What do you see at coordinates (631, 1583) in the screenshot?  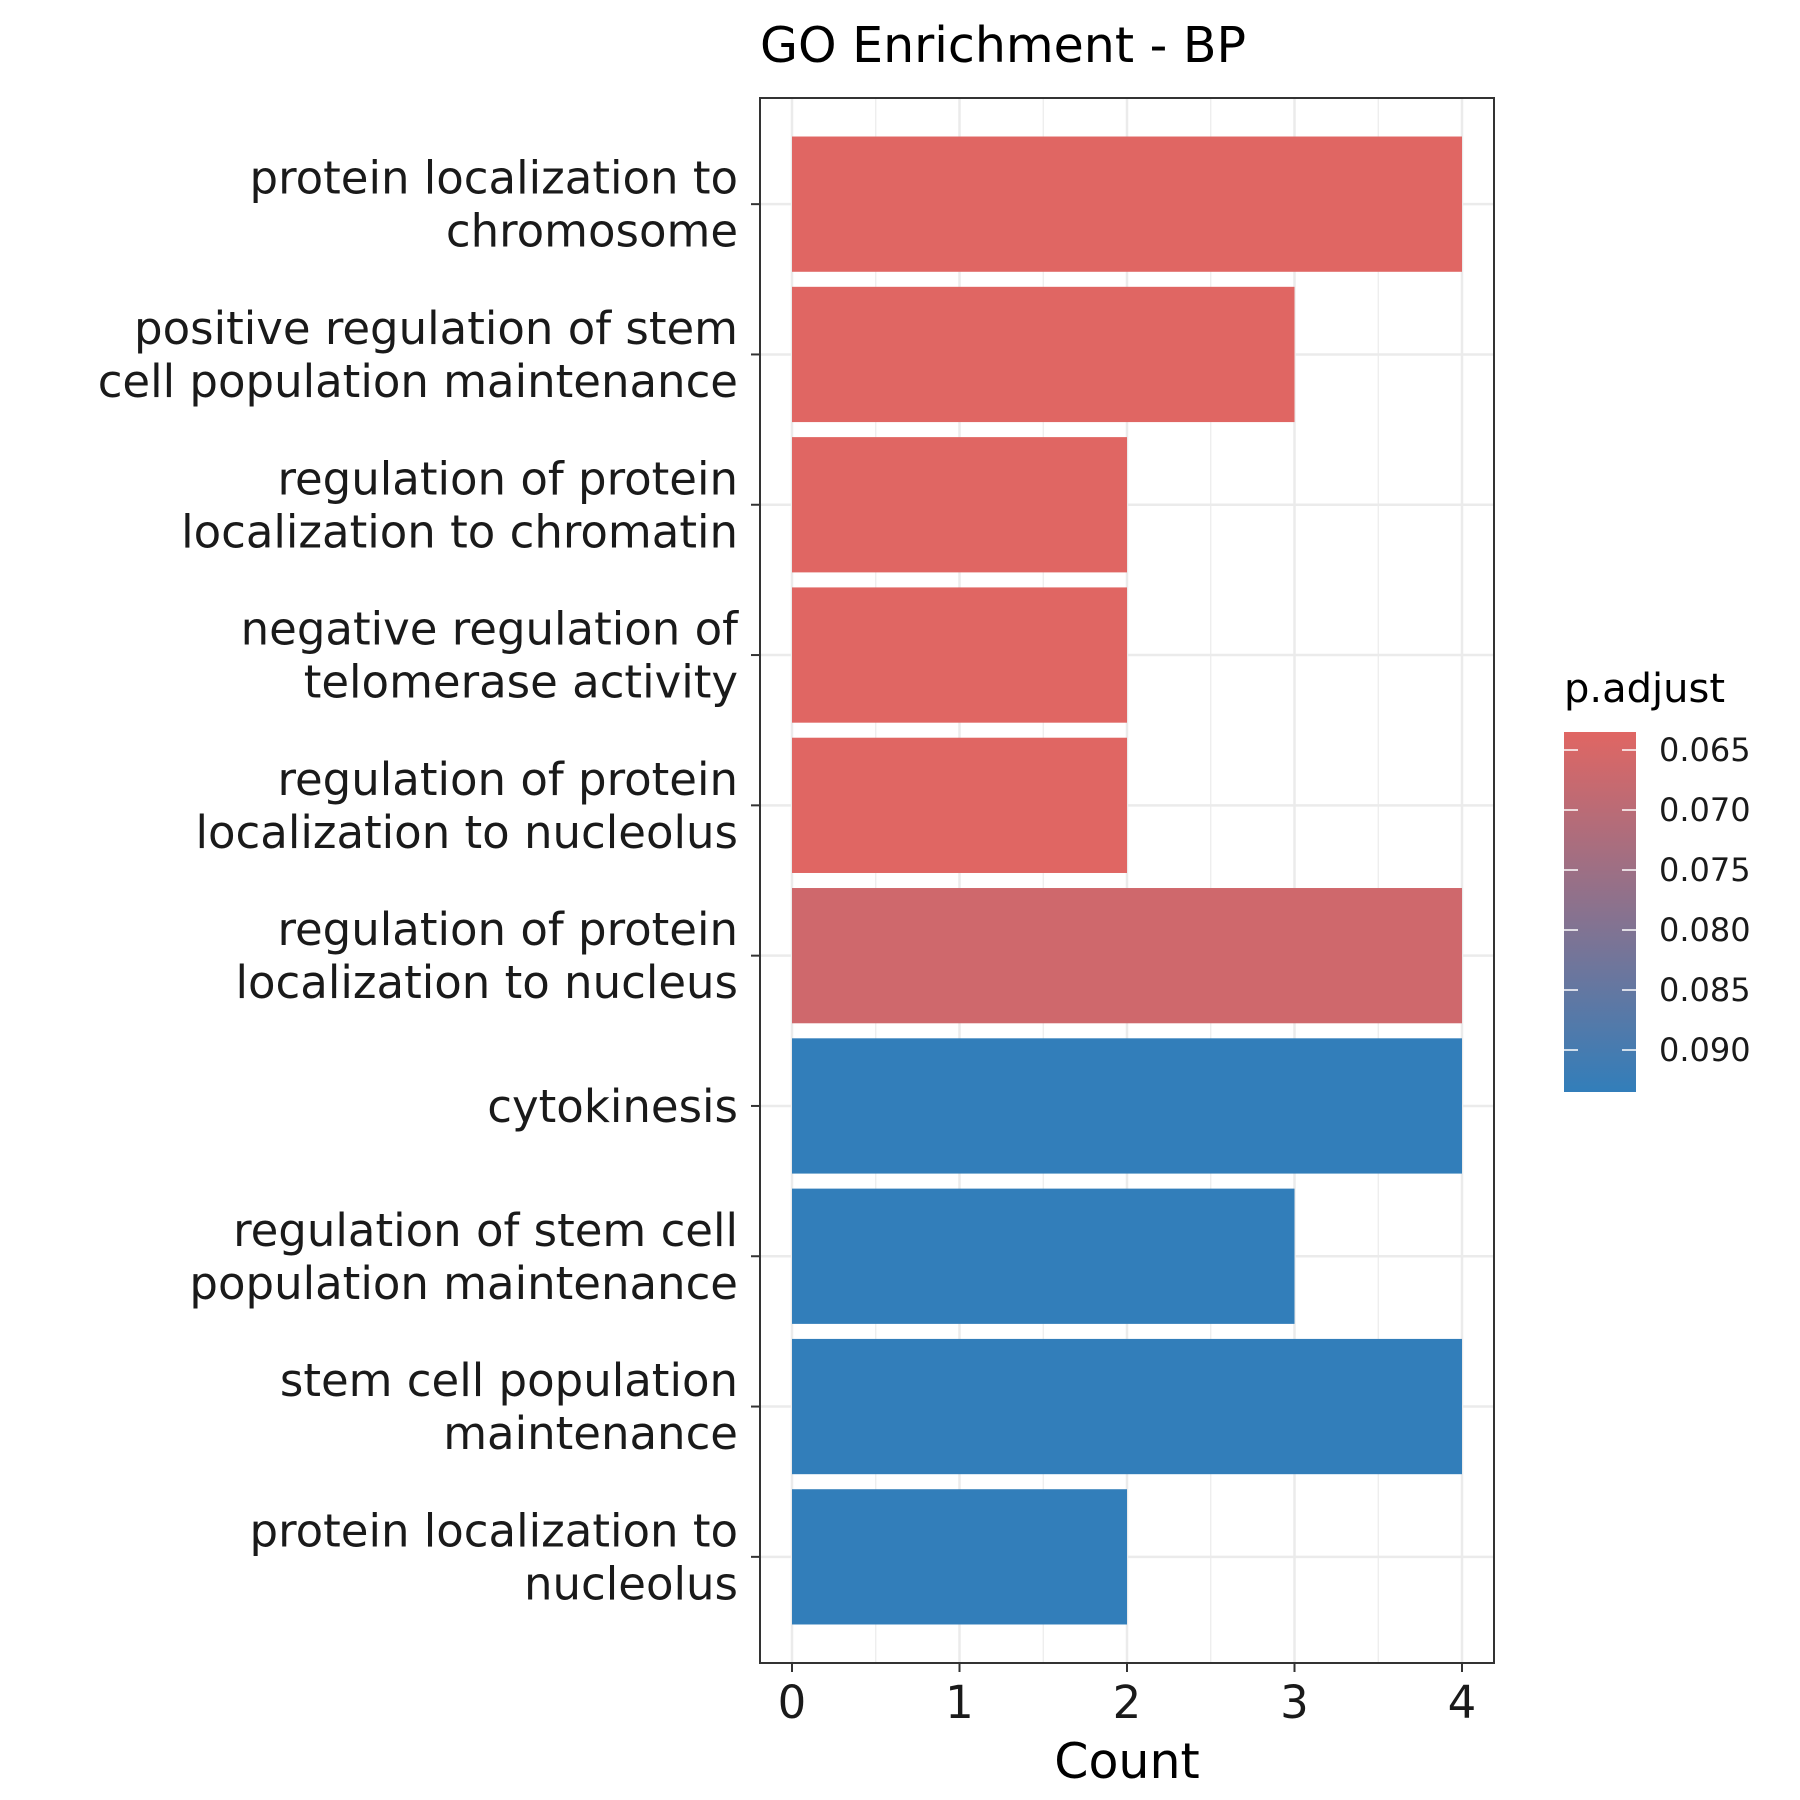 I see `y-tick-label-line: nucleolus` at bounding box center [631, 1583].